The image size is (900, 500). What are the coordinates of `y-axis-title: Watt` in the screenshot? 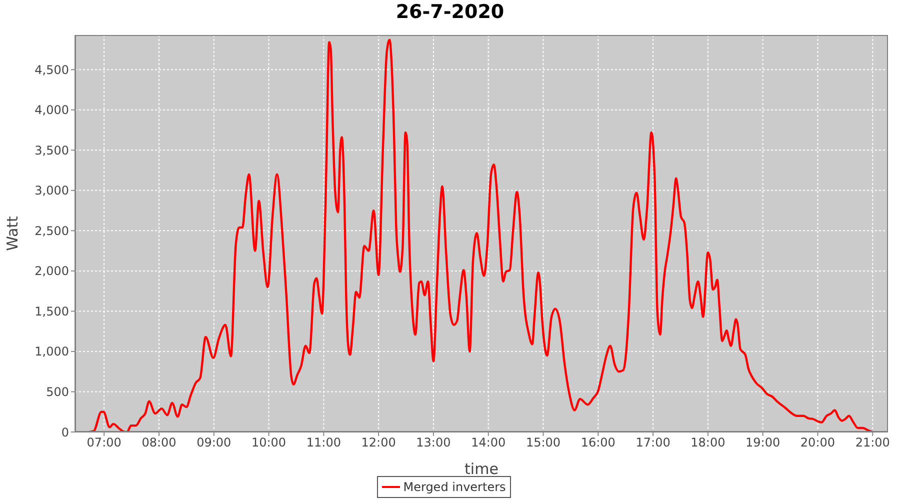 It's located at (12, 233).